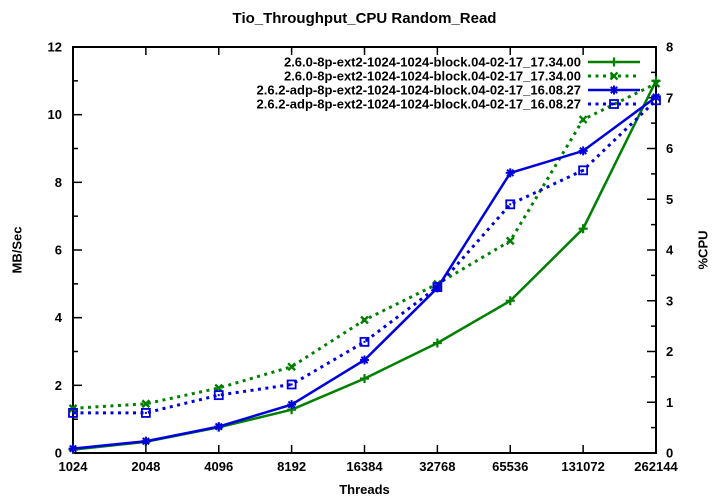 The image size is (720, 504). Describe the element at coordinates (437, 466) in the screenshot. I see `x-tick-label: 32768` at that location.